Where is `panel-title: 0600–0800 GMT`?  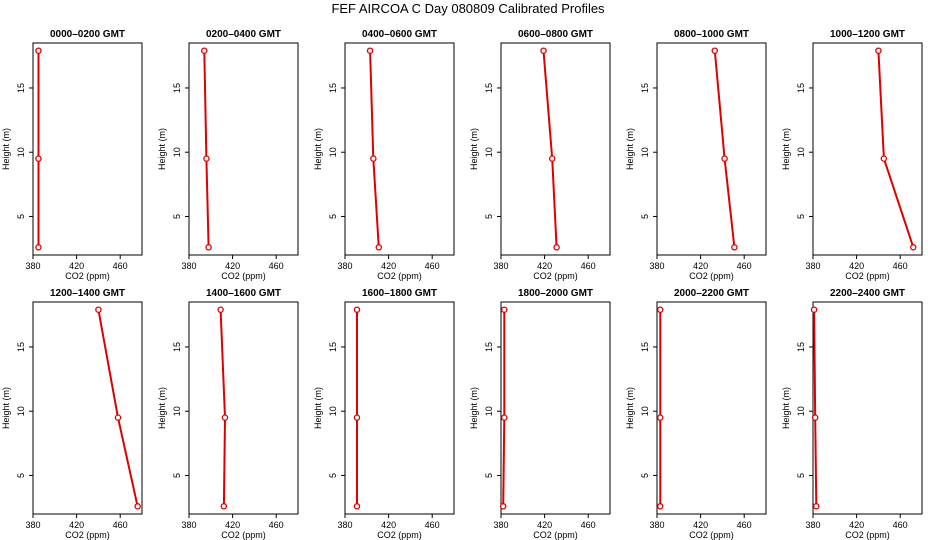
panel-title: 0600–0800 GMT is located at coordinates (555, 34).